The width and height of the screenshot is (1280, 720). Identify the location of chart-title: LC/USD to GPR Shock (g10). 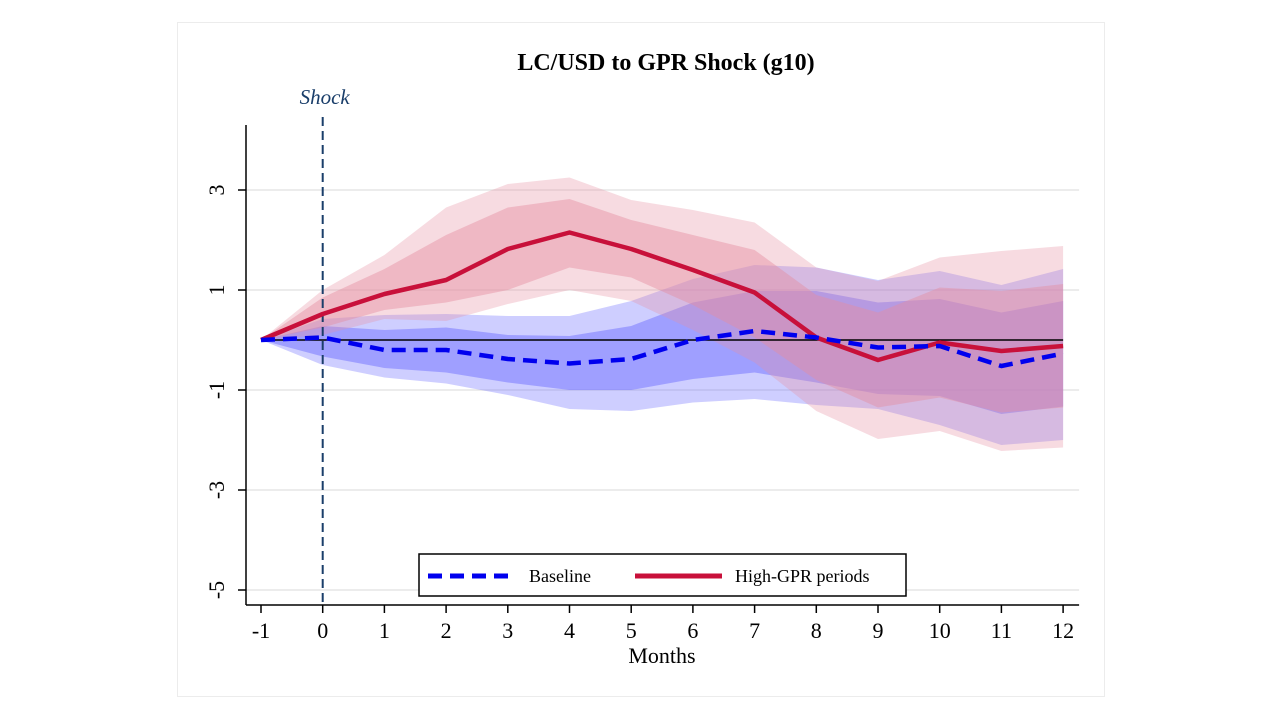
(665, 63).